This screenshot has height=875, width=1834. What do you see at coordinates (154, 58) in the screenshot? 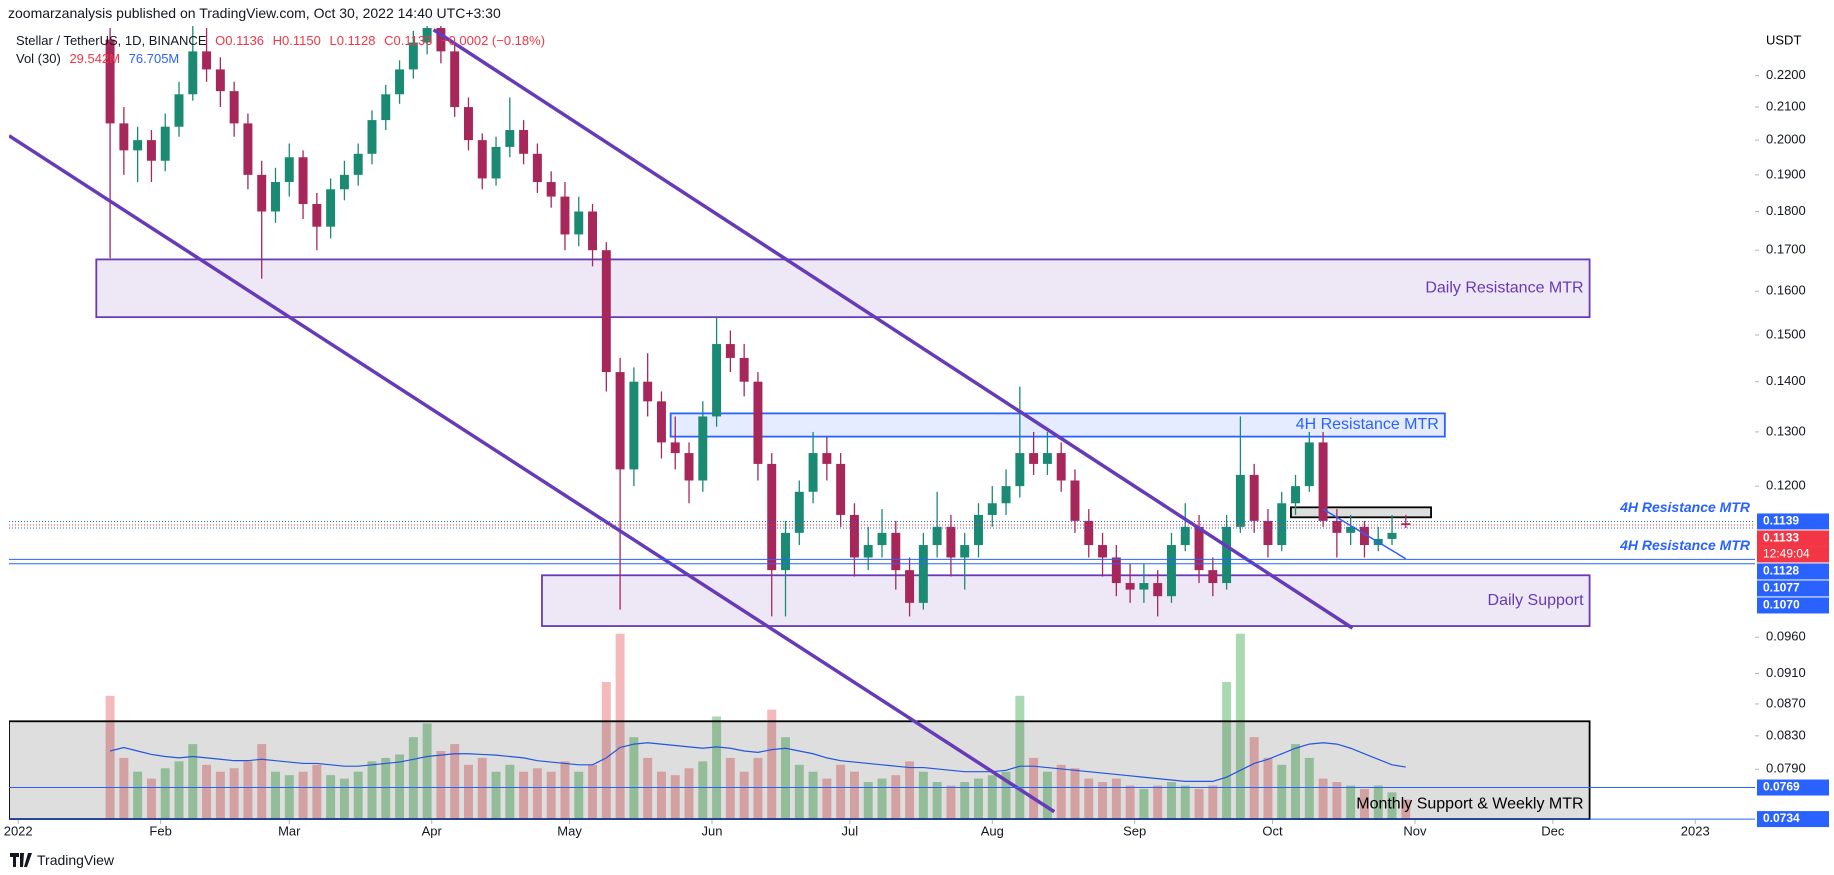
I see `volume-ma-value: 76.705M` at bounding box center [154, 58].